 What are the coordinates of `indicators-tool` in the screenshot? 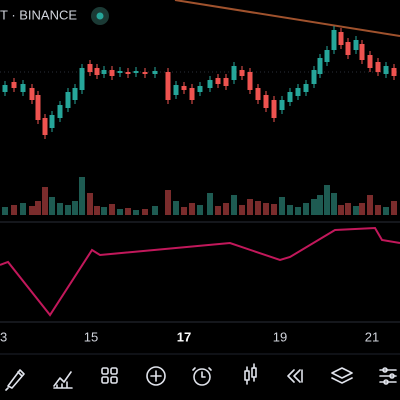 It's located at (63, 380).